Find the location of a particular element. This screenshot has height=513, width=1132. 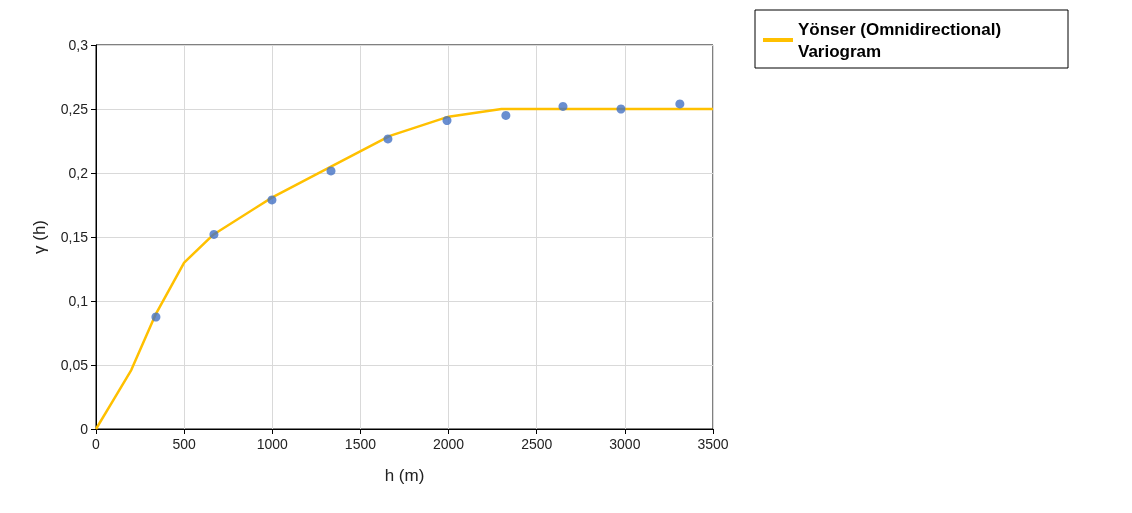

y-tick-label: 0,1 is located at coordinates (78, 301).